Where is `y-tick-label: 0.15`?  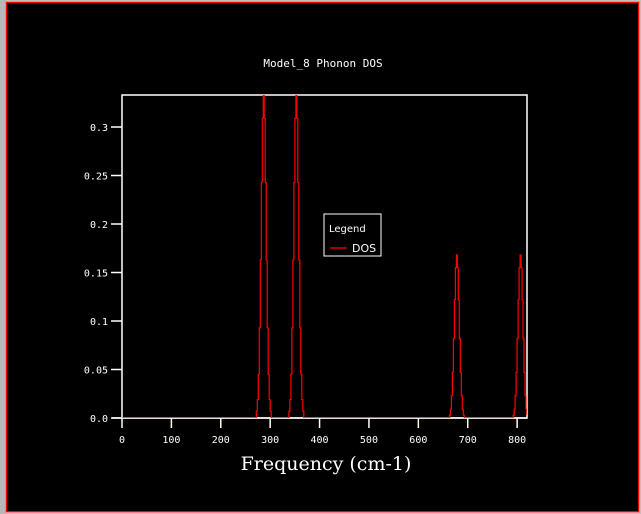
y-tick-label: 0.15 is located at coordinates (96, 274).